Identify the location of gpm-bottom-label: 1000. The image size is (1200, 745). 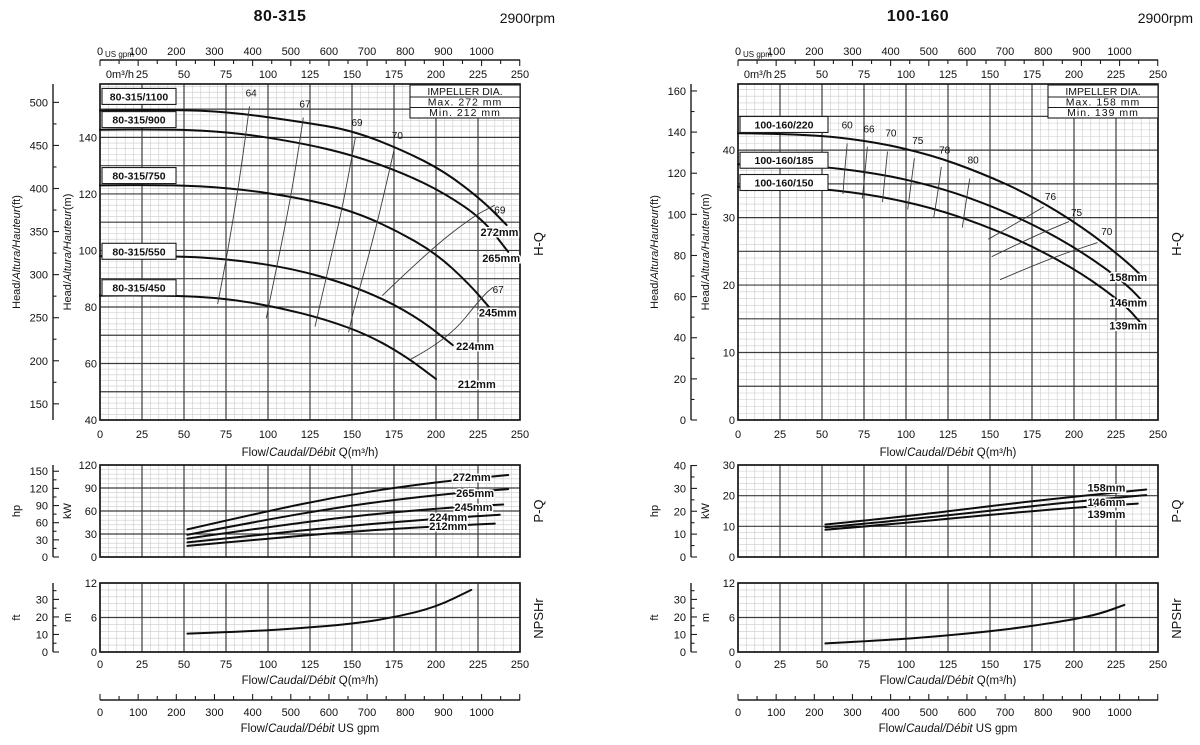
(481, 713).